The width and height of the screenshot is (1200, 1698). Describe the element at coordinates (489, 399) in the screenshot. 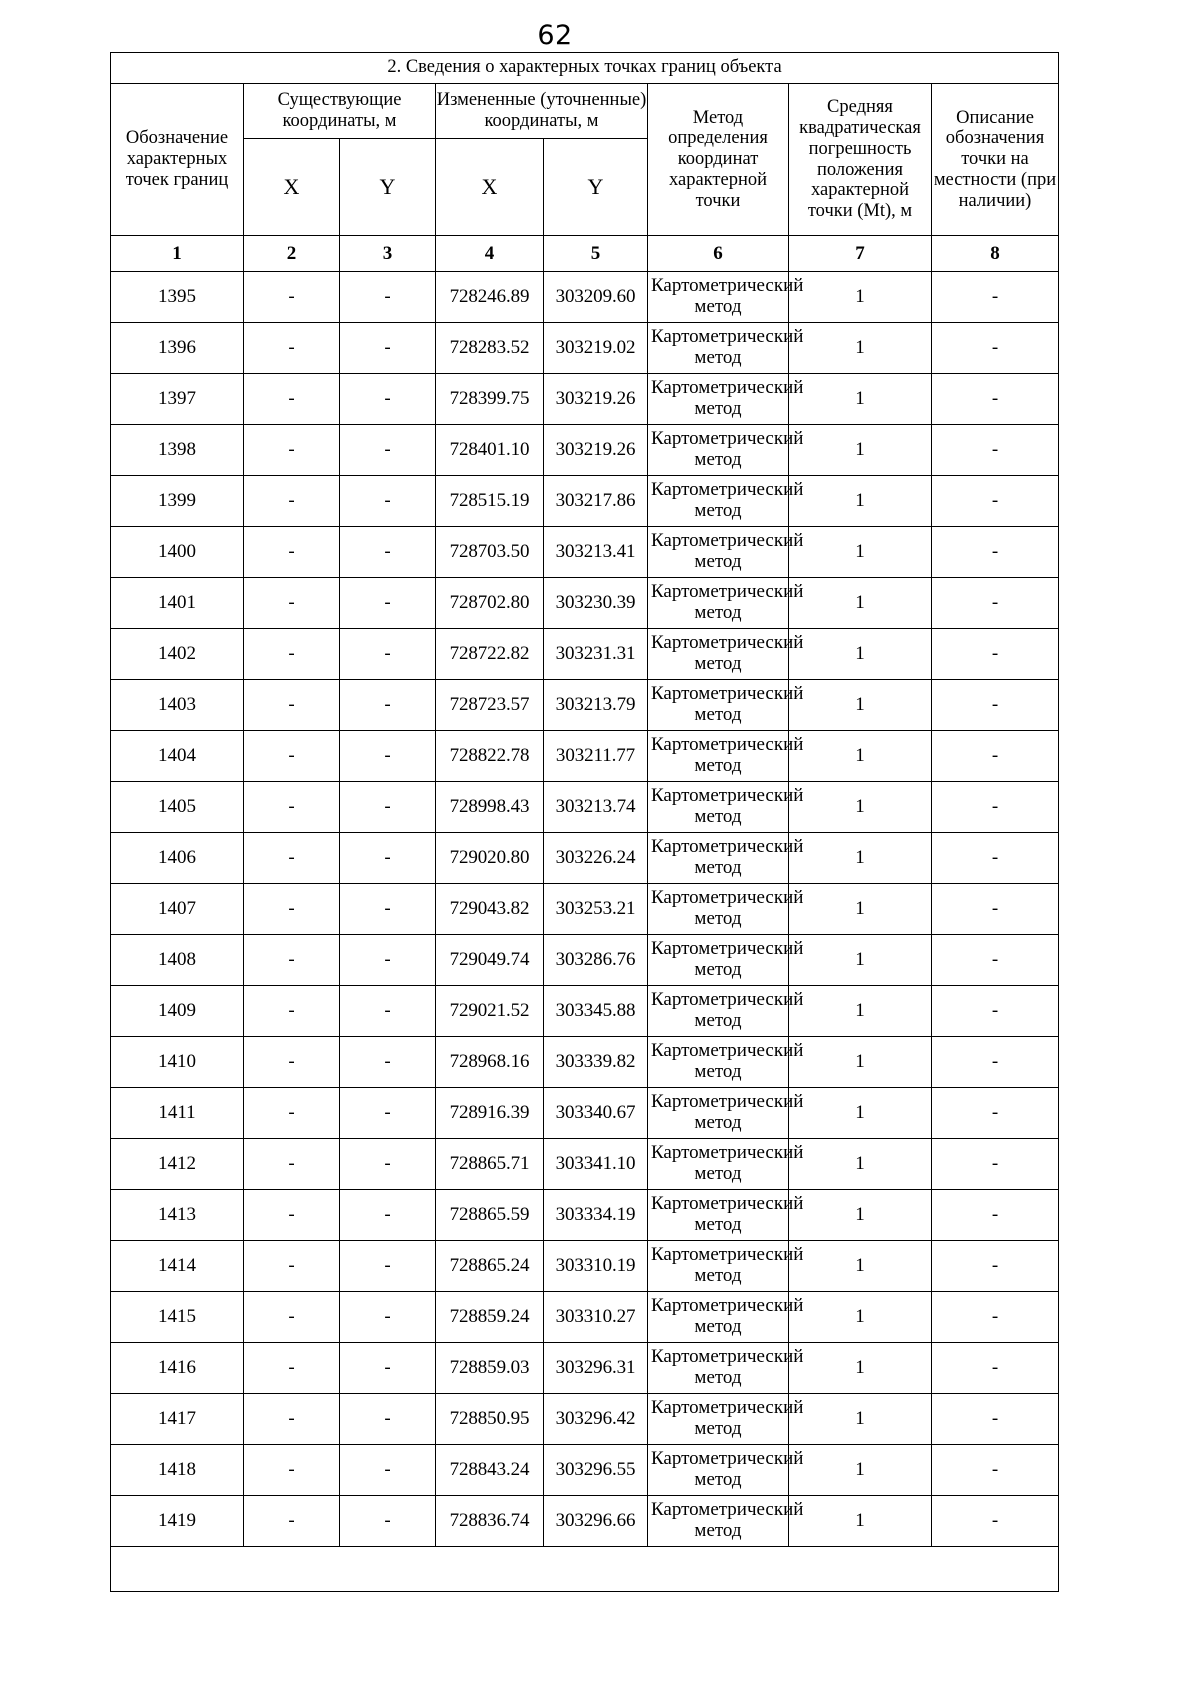

I see `cell-changed-x: 728399.75` at that location.